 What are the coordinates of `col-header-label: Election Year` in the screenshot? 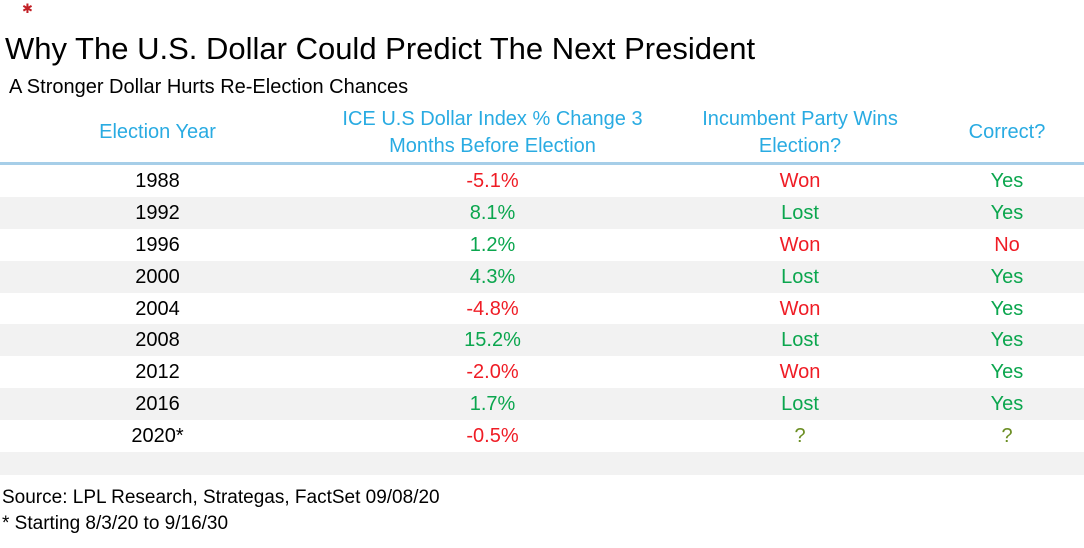 It's located at (157, 132).